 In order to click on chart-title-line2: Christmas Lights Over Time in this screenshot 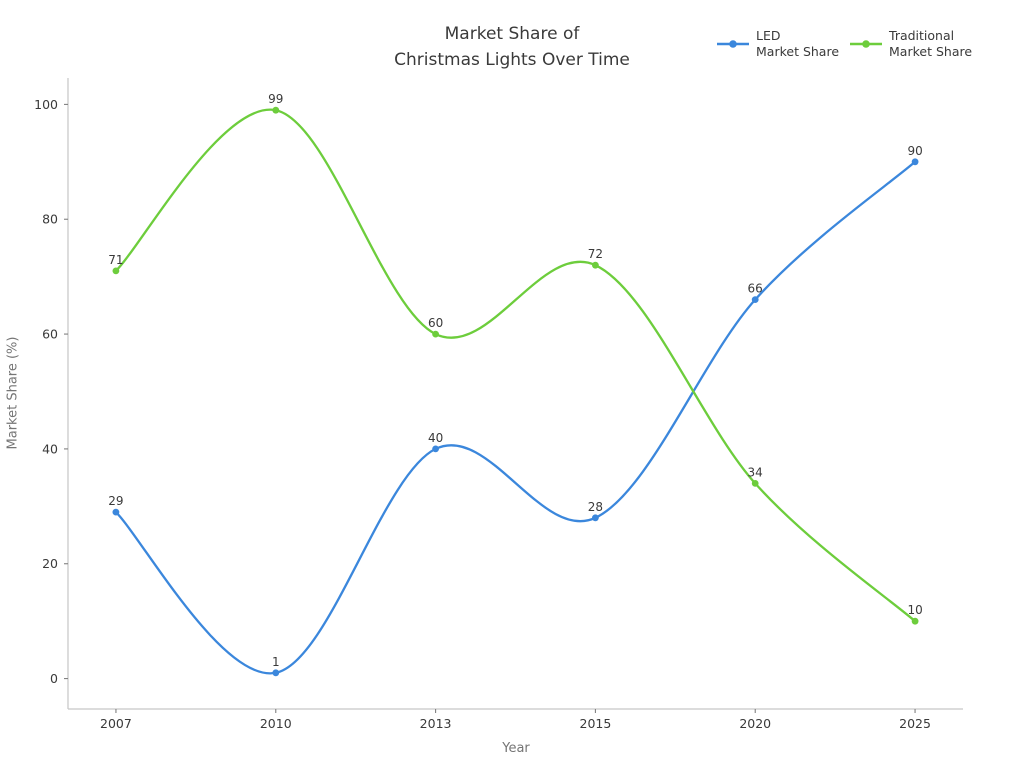, I will do `click(512, 60)`.